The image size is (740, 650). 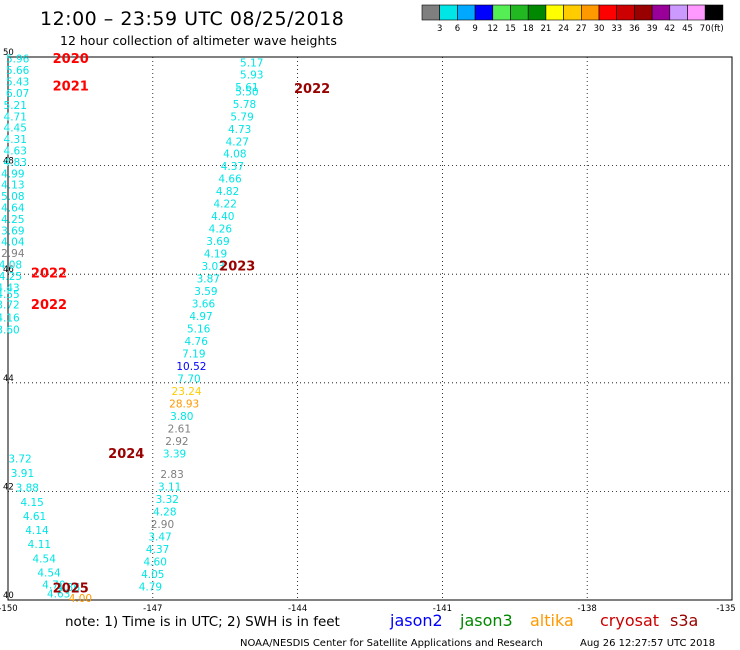 What do you see at coordinates (174, 454) in the screenshot?
I see `wave-height-value: 3.39` at bounding box center [174, 454].